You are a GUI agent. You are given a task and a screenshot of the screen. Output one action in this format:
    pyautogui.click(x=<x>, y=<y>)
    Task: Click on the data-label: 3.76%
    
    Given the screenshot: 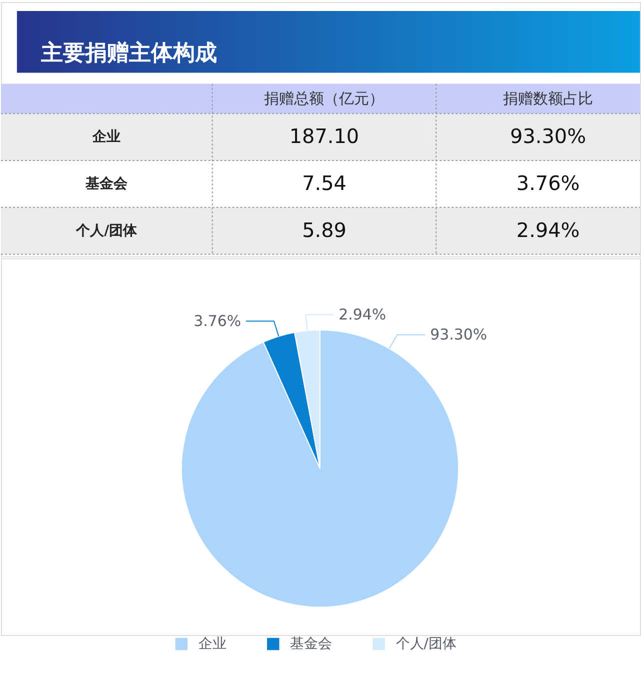 What is the action you would take?
    pyautogui.click(x=218, y=321)
    